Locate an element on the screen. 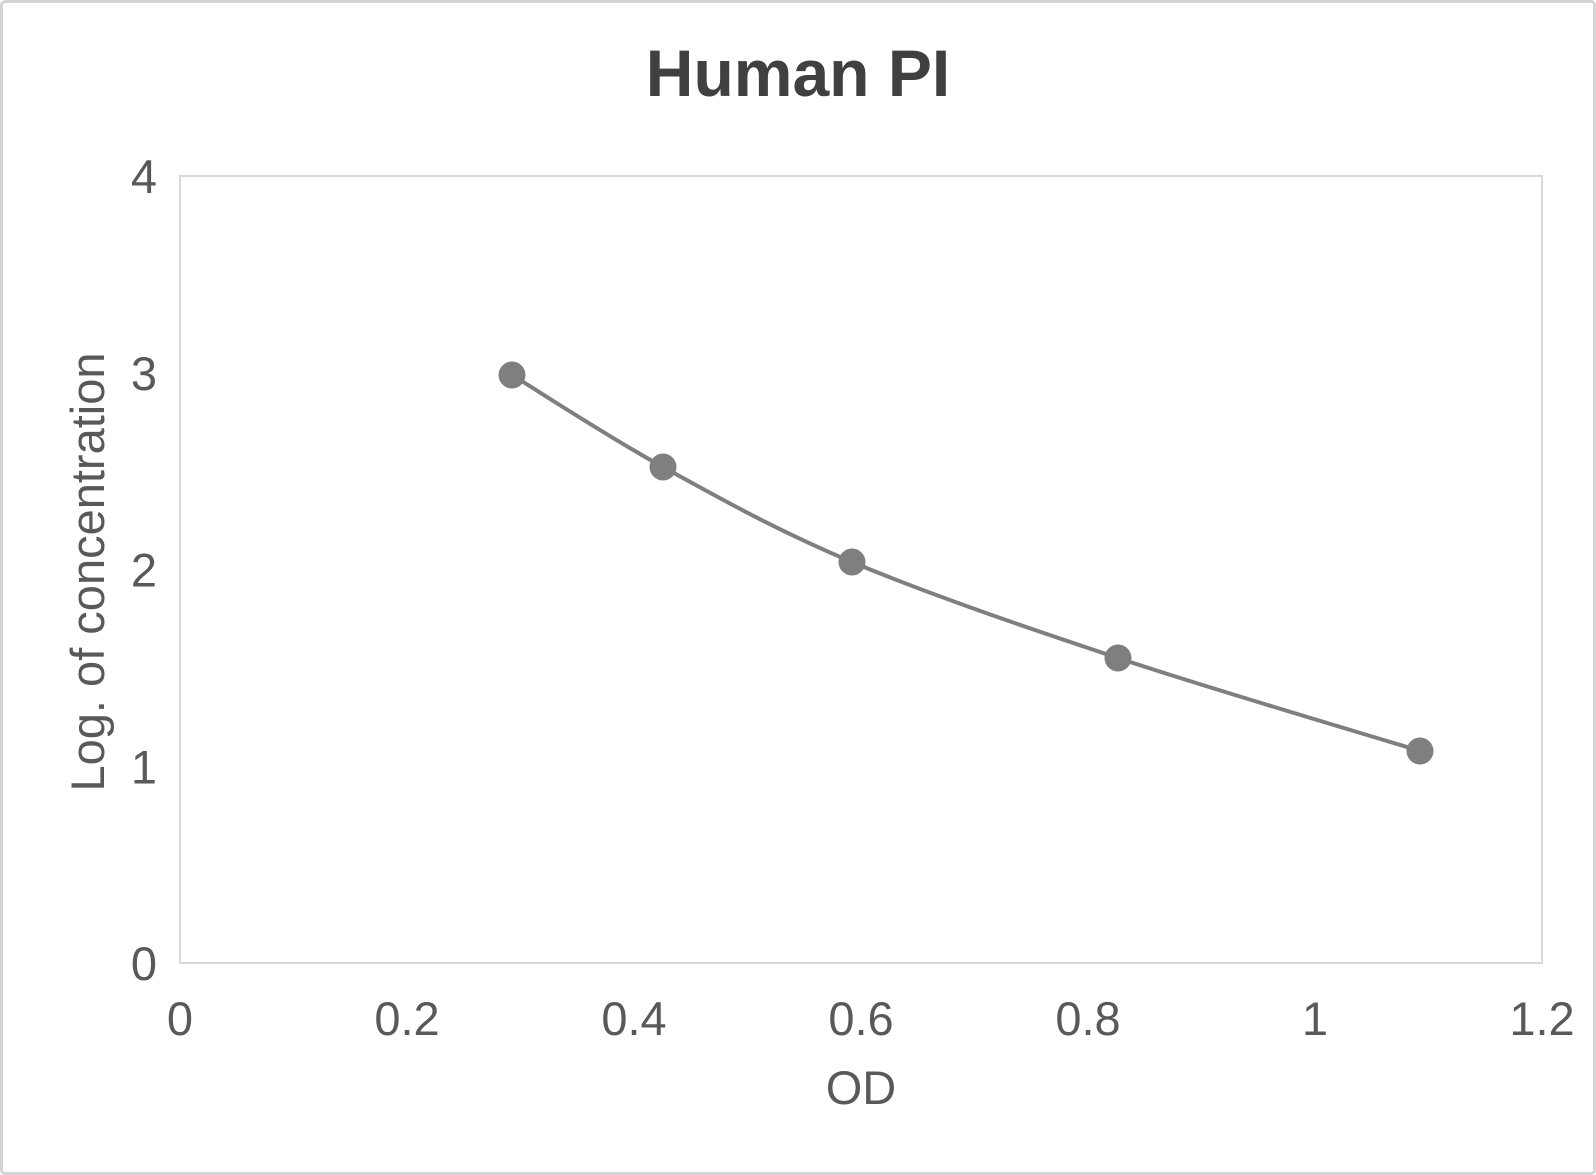 The width and height of the screenshot is (1596, 1175). svg-text: OD is located at coordinates (861, 1087).